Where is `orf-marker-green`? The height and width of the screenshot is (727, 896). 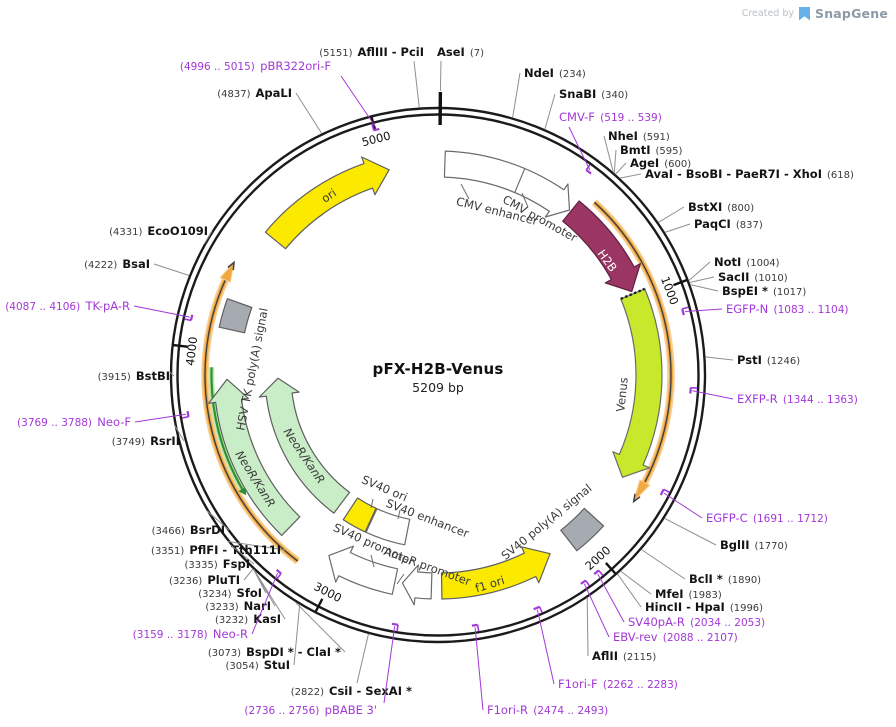
orf-marker-green is located at coordinates (227, 431).